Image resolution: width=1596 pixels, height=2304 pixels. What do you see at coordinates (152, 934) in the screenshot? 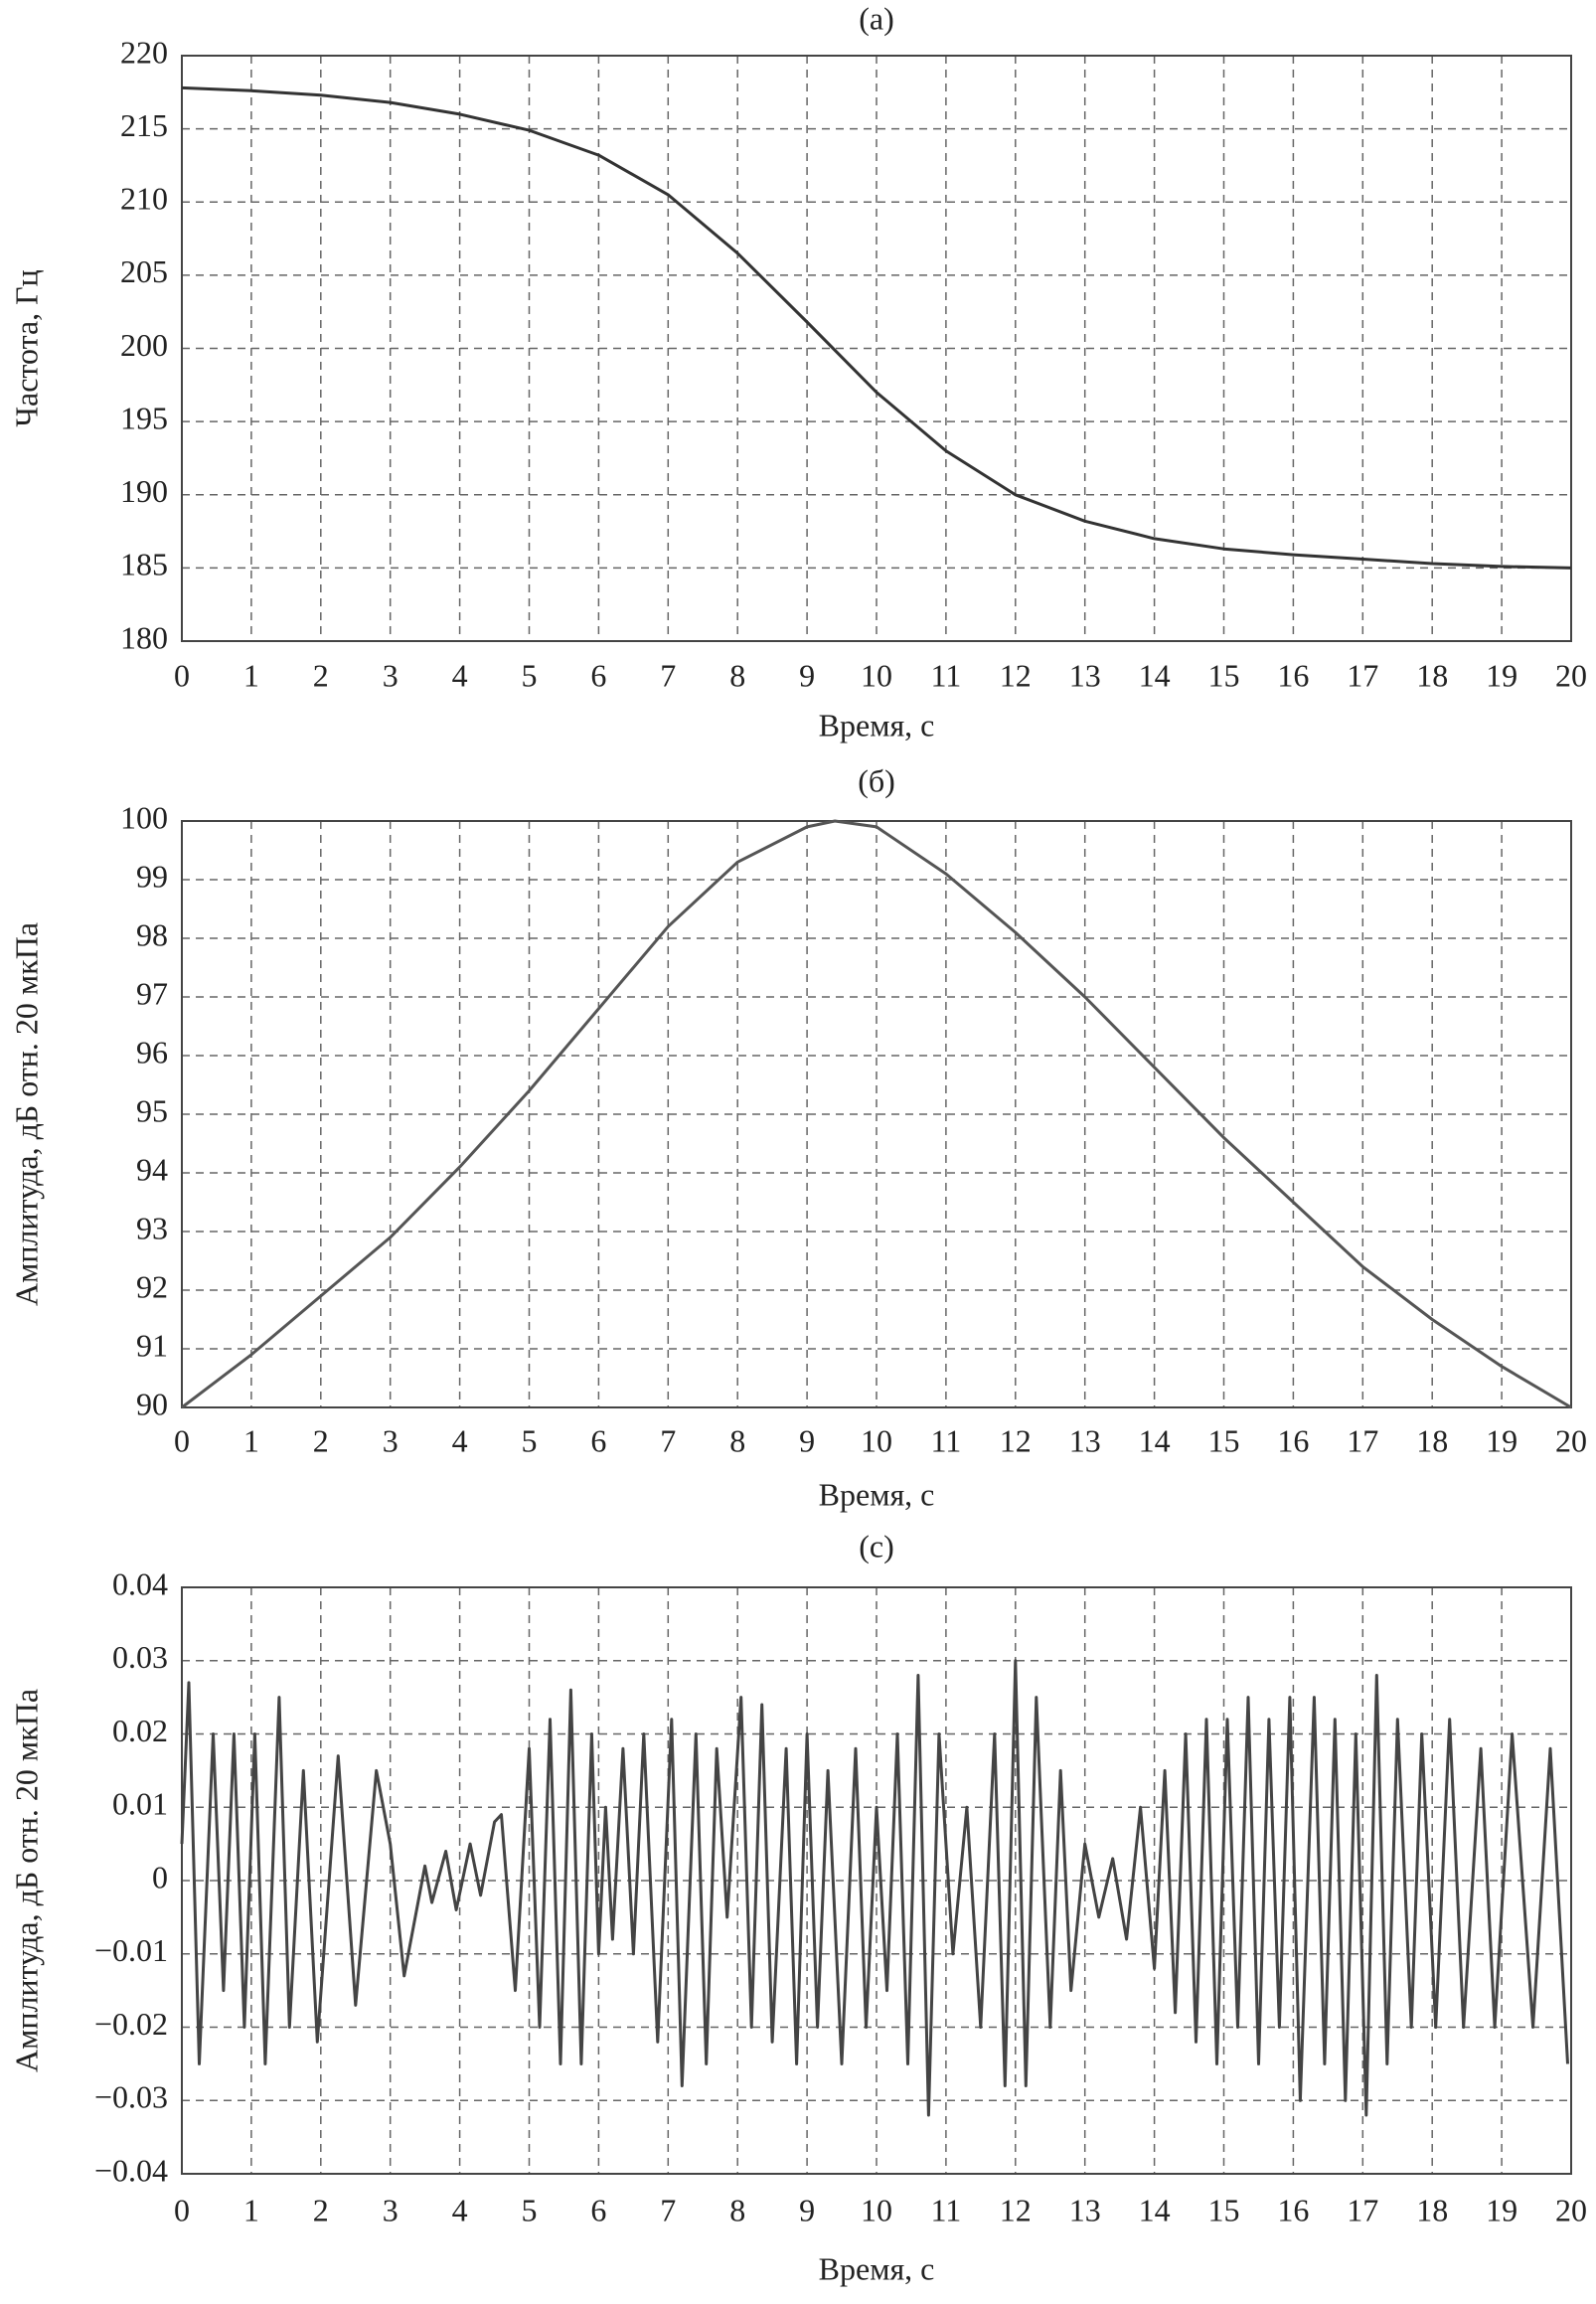
I see `y-tick-label: 98` at bounding box center [152, 934].